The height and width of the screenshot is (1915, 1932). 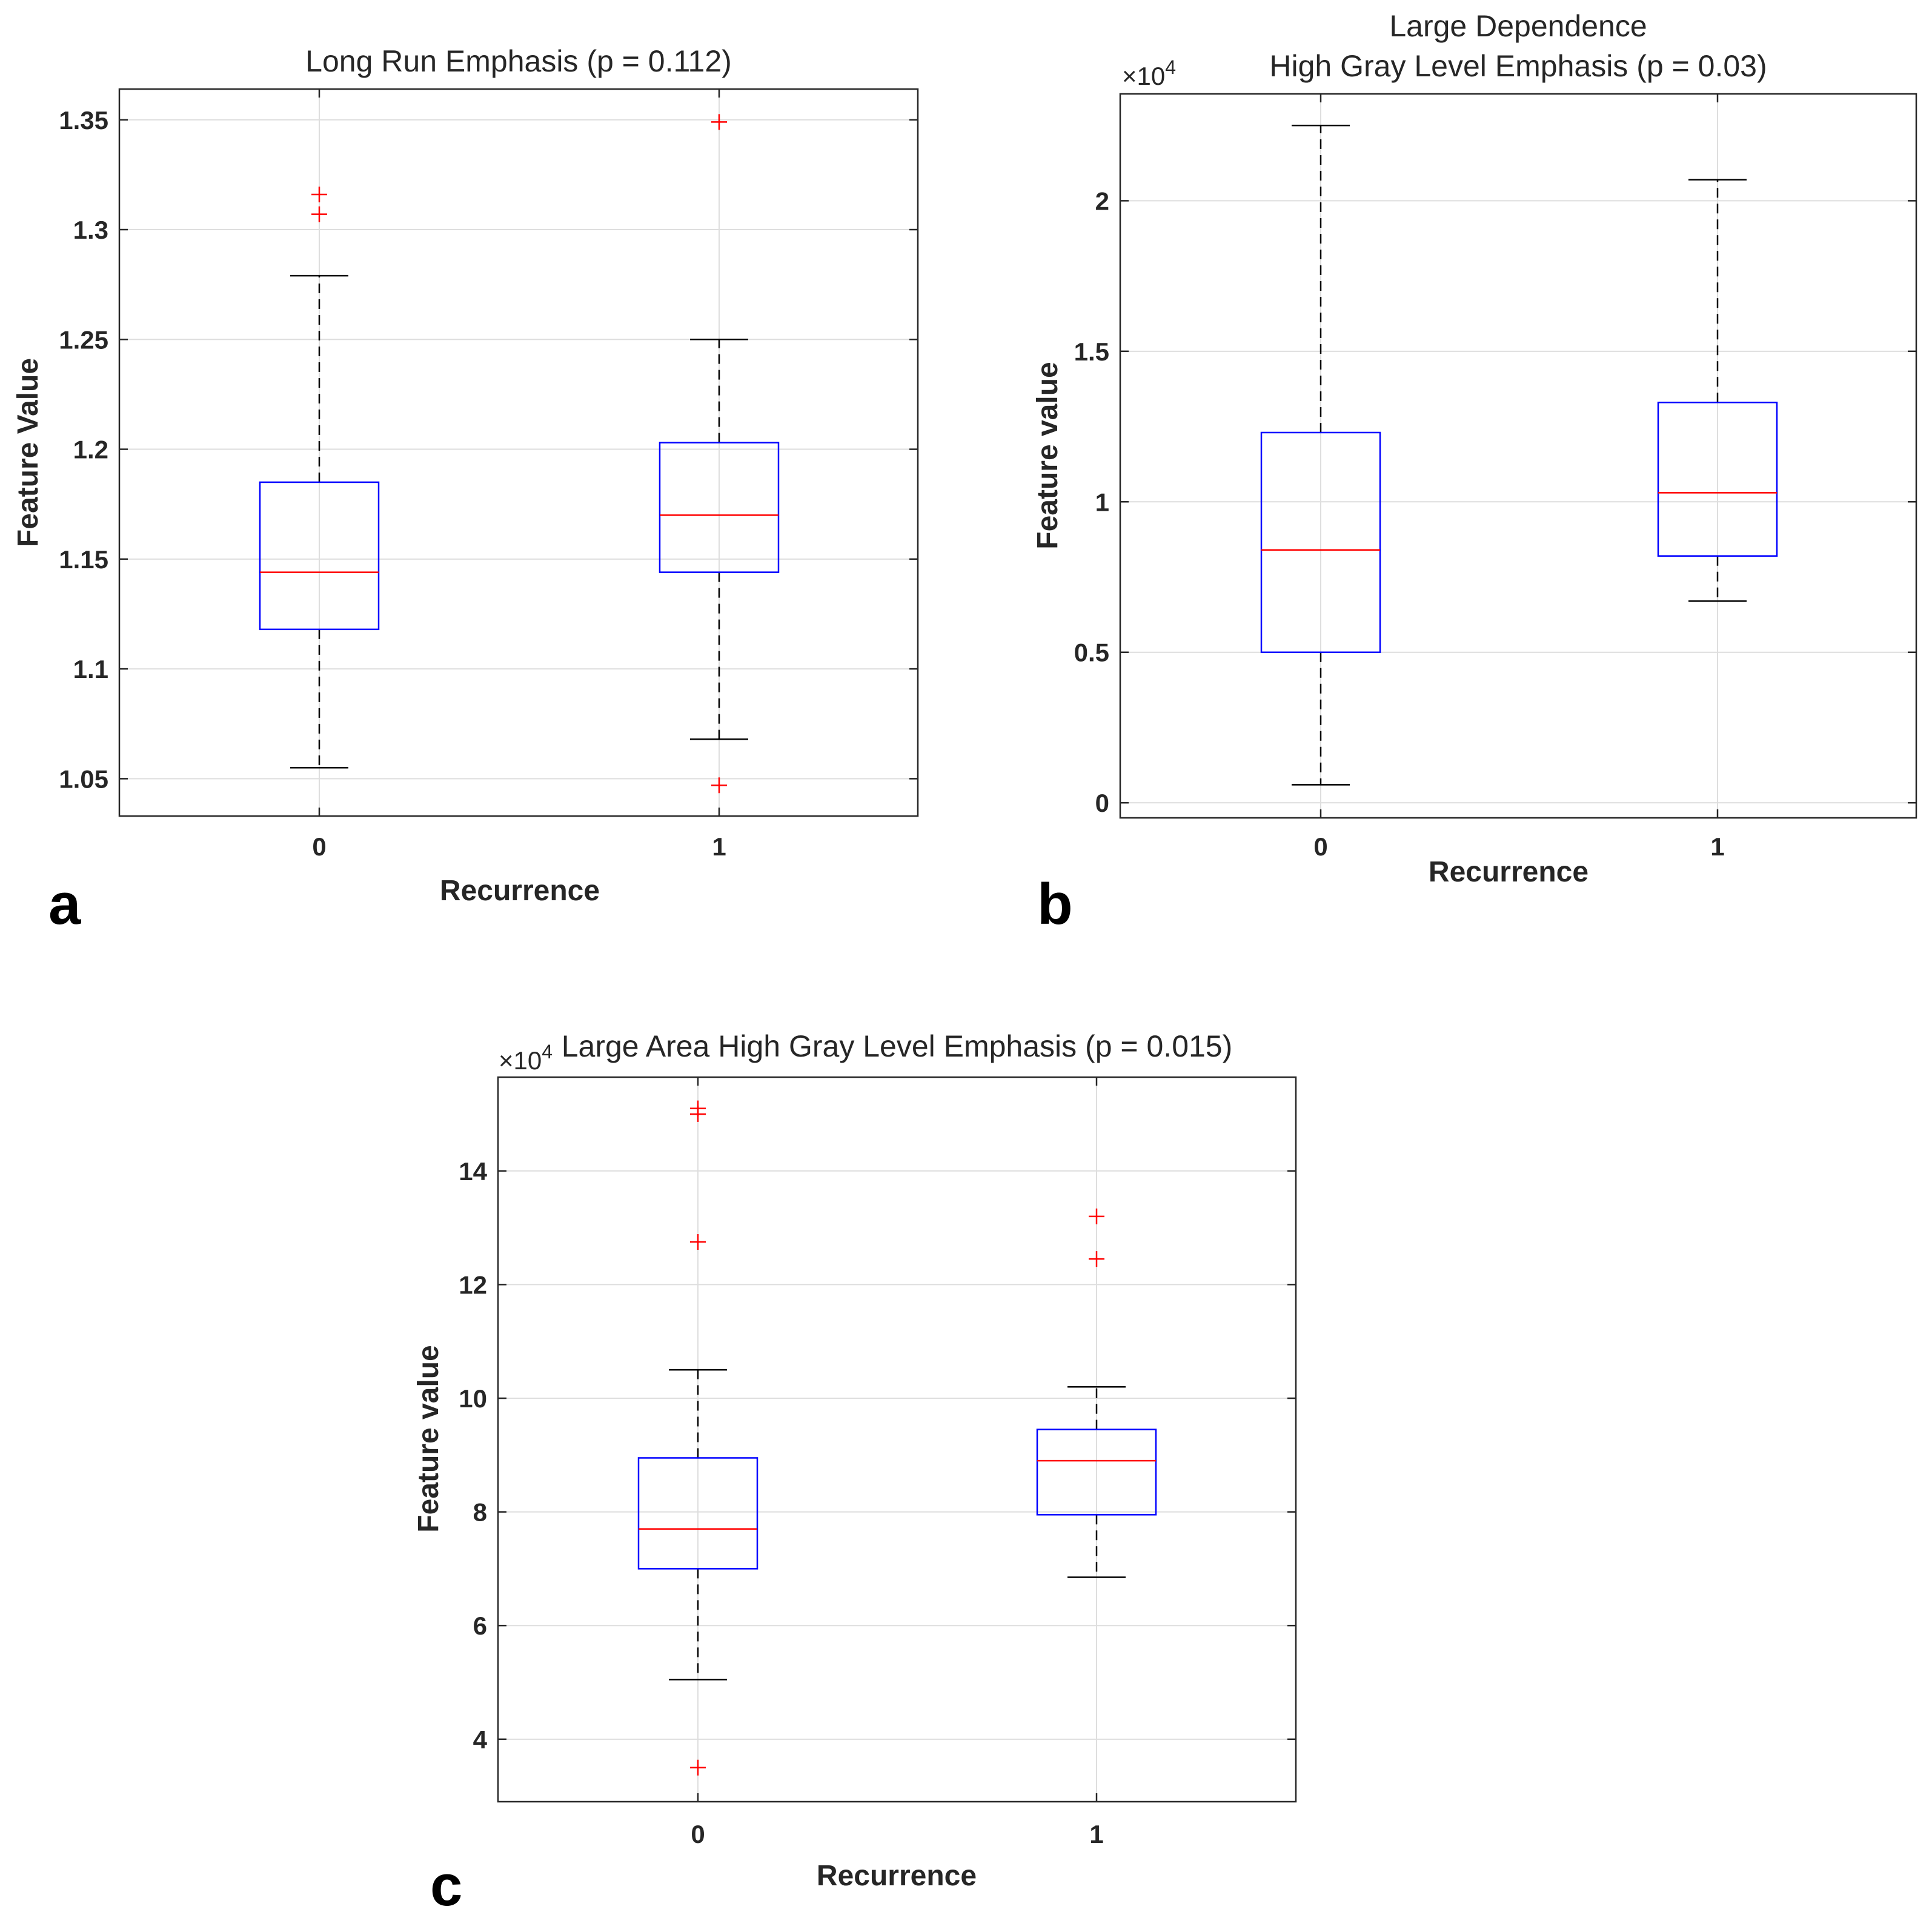 What do you see at coordinates (83, 559) in the screenshot?
I see `y-tick-label: 1.15` at bounding box center [83, 559].